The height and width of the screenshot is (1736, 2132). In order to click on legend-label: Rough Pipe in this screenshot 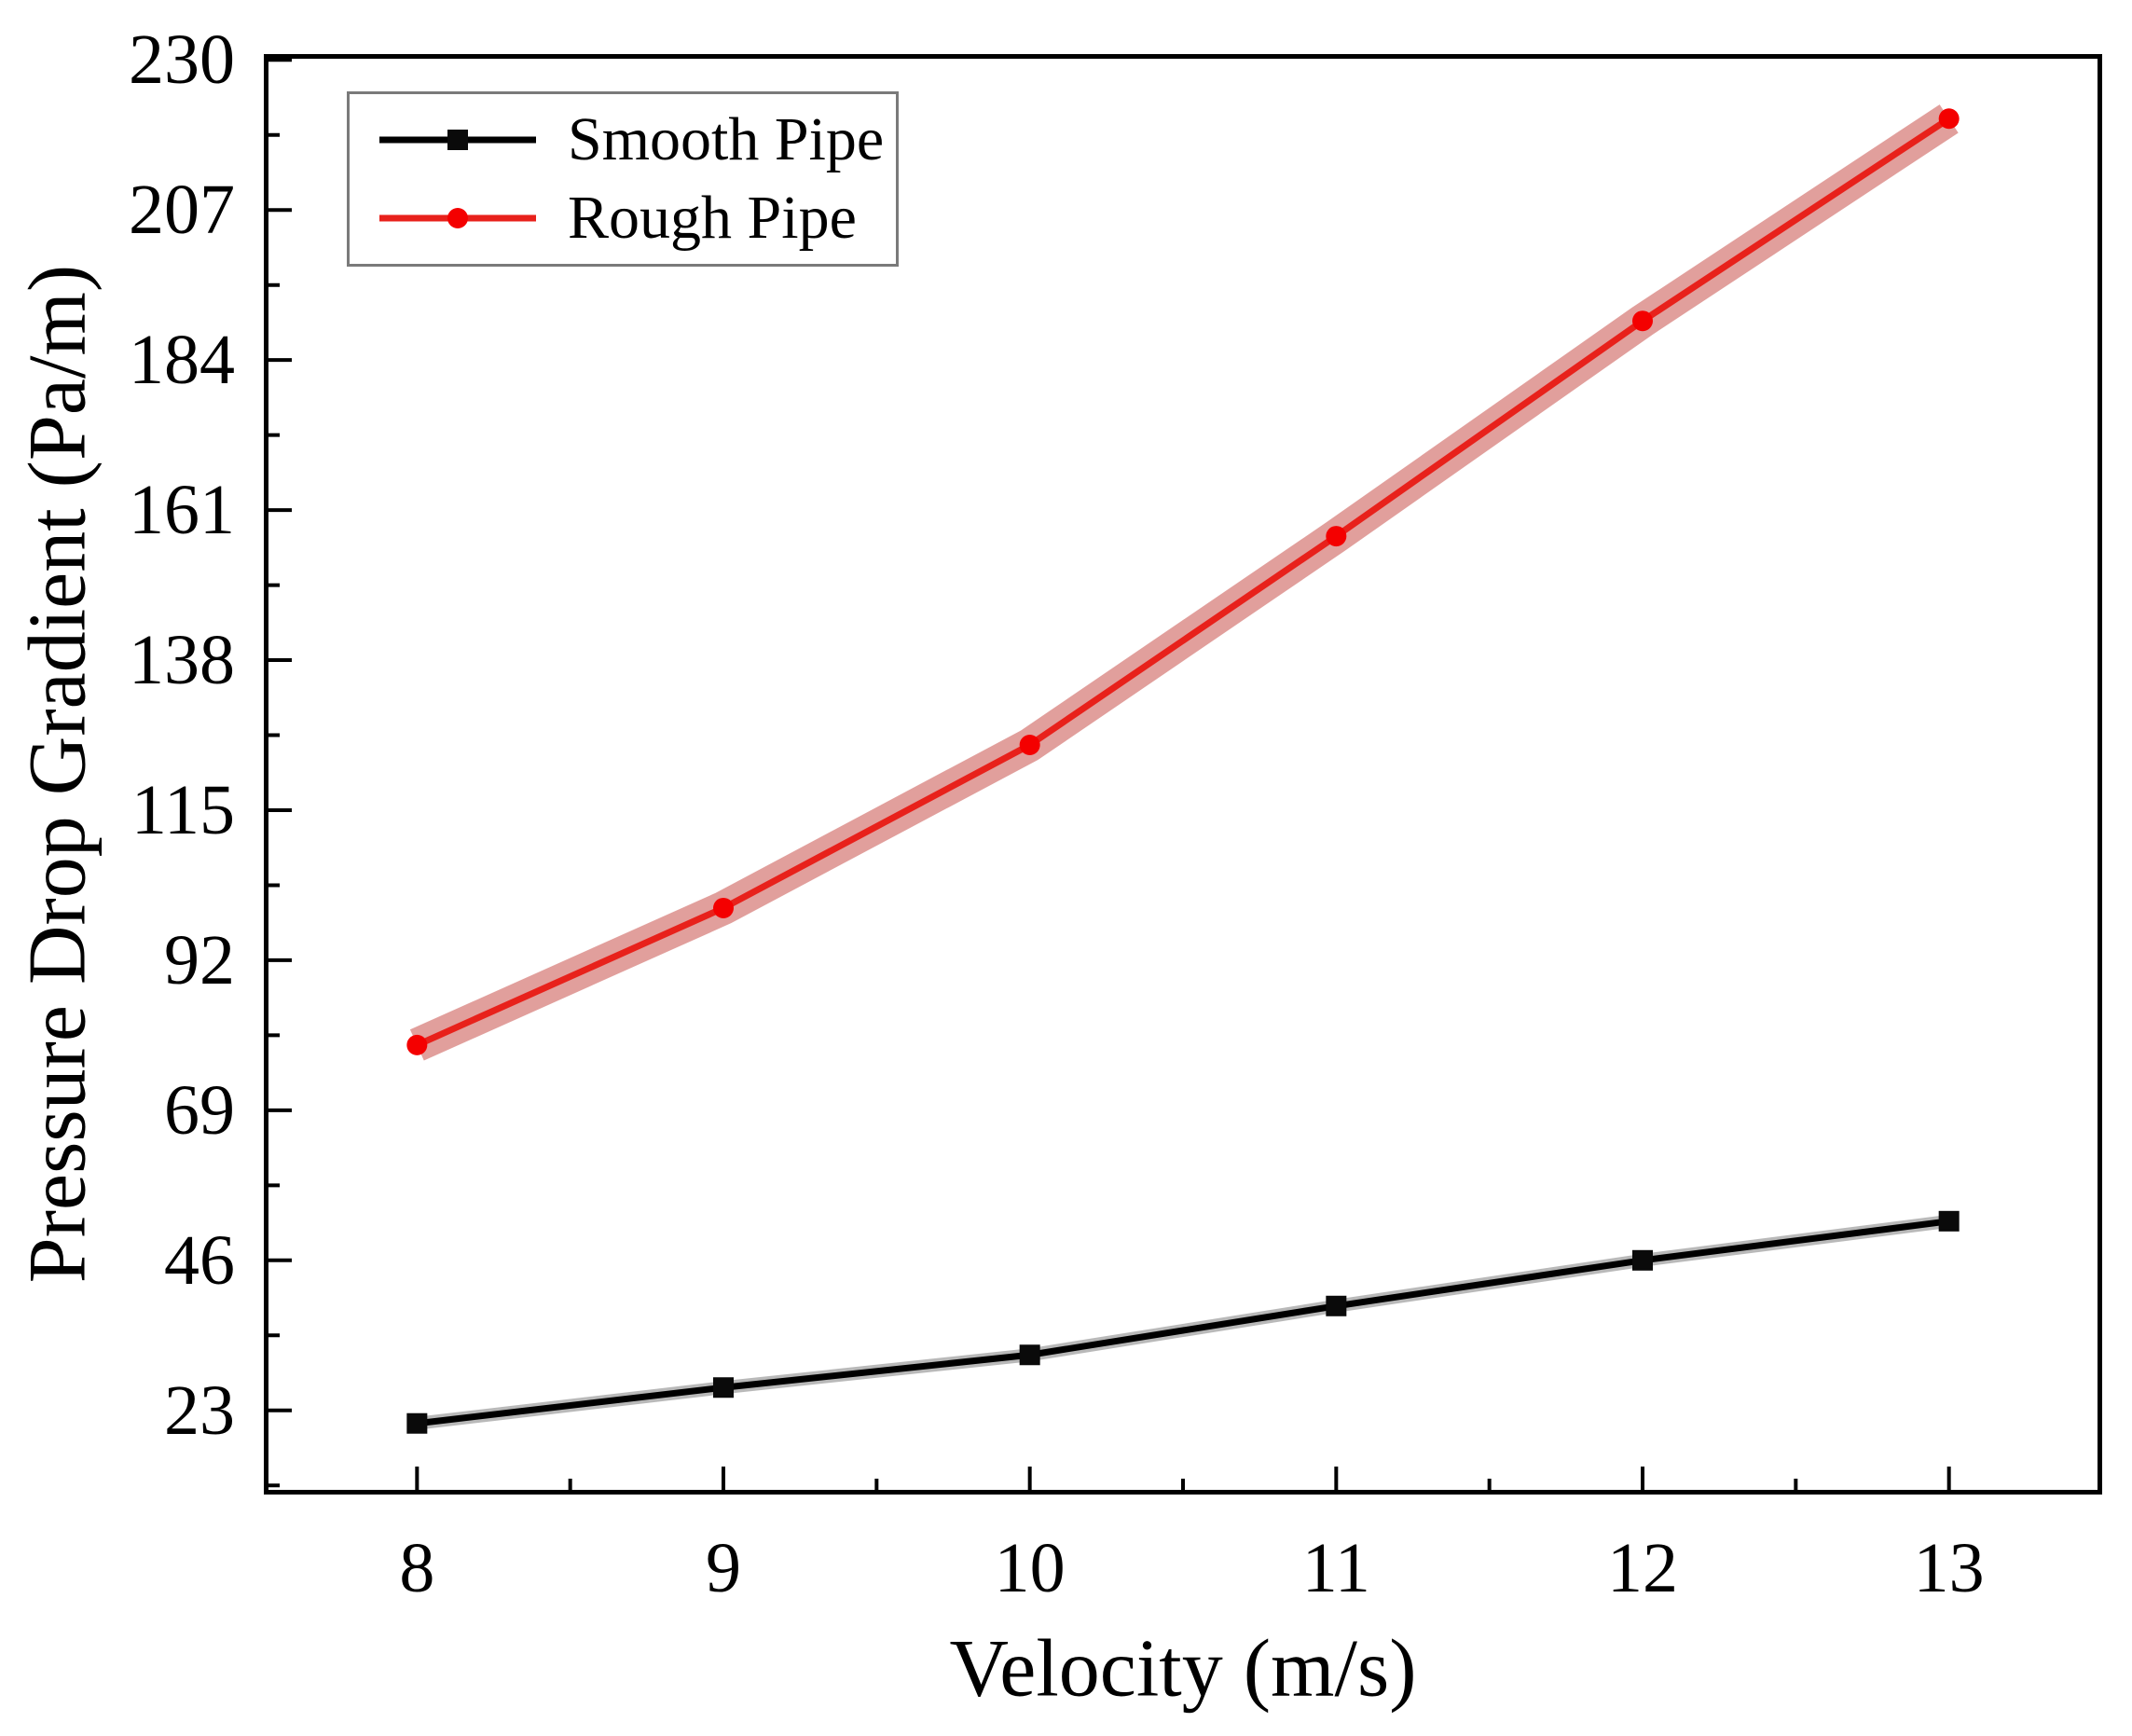, I will do `click(712, 217)`.